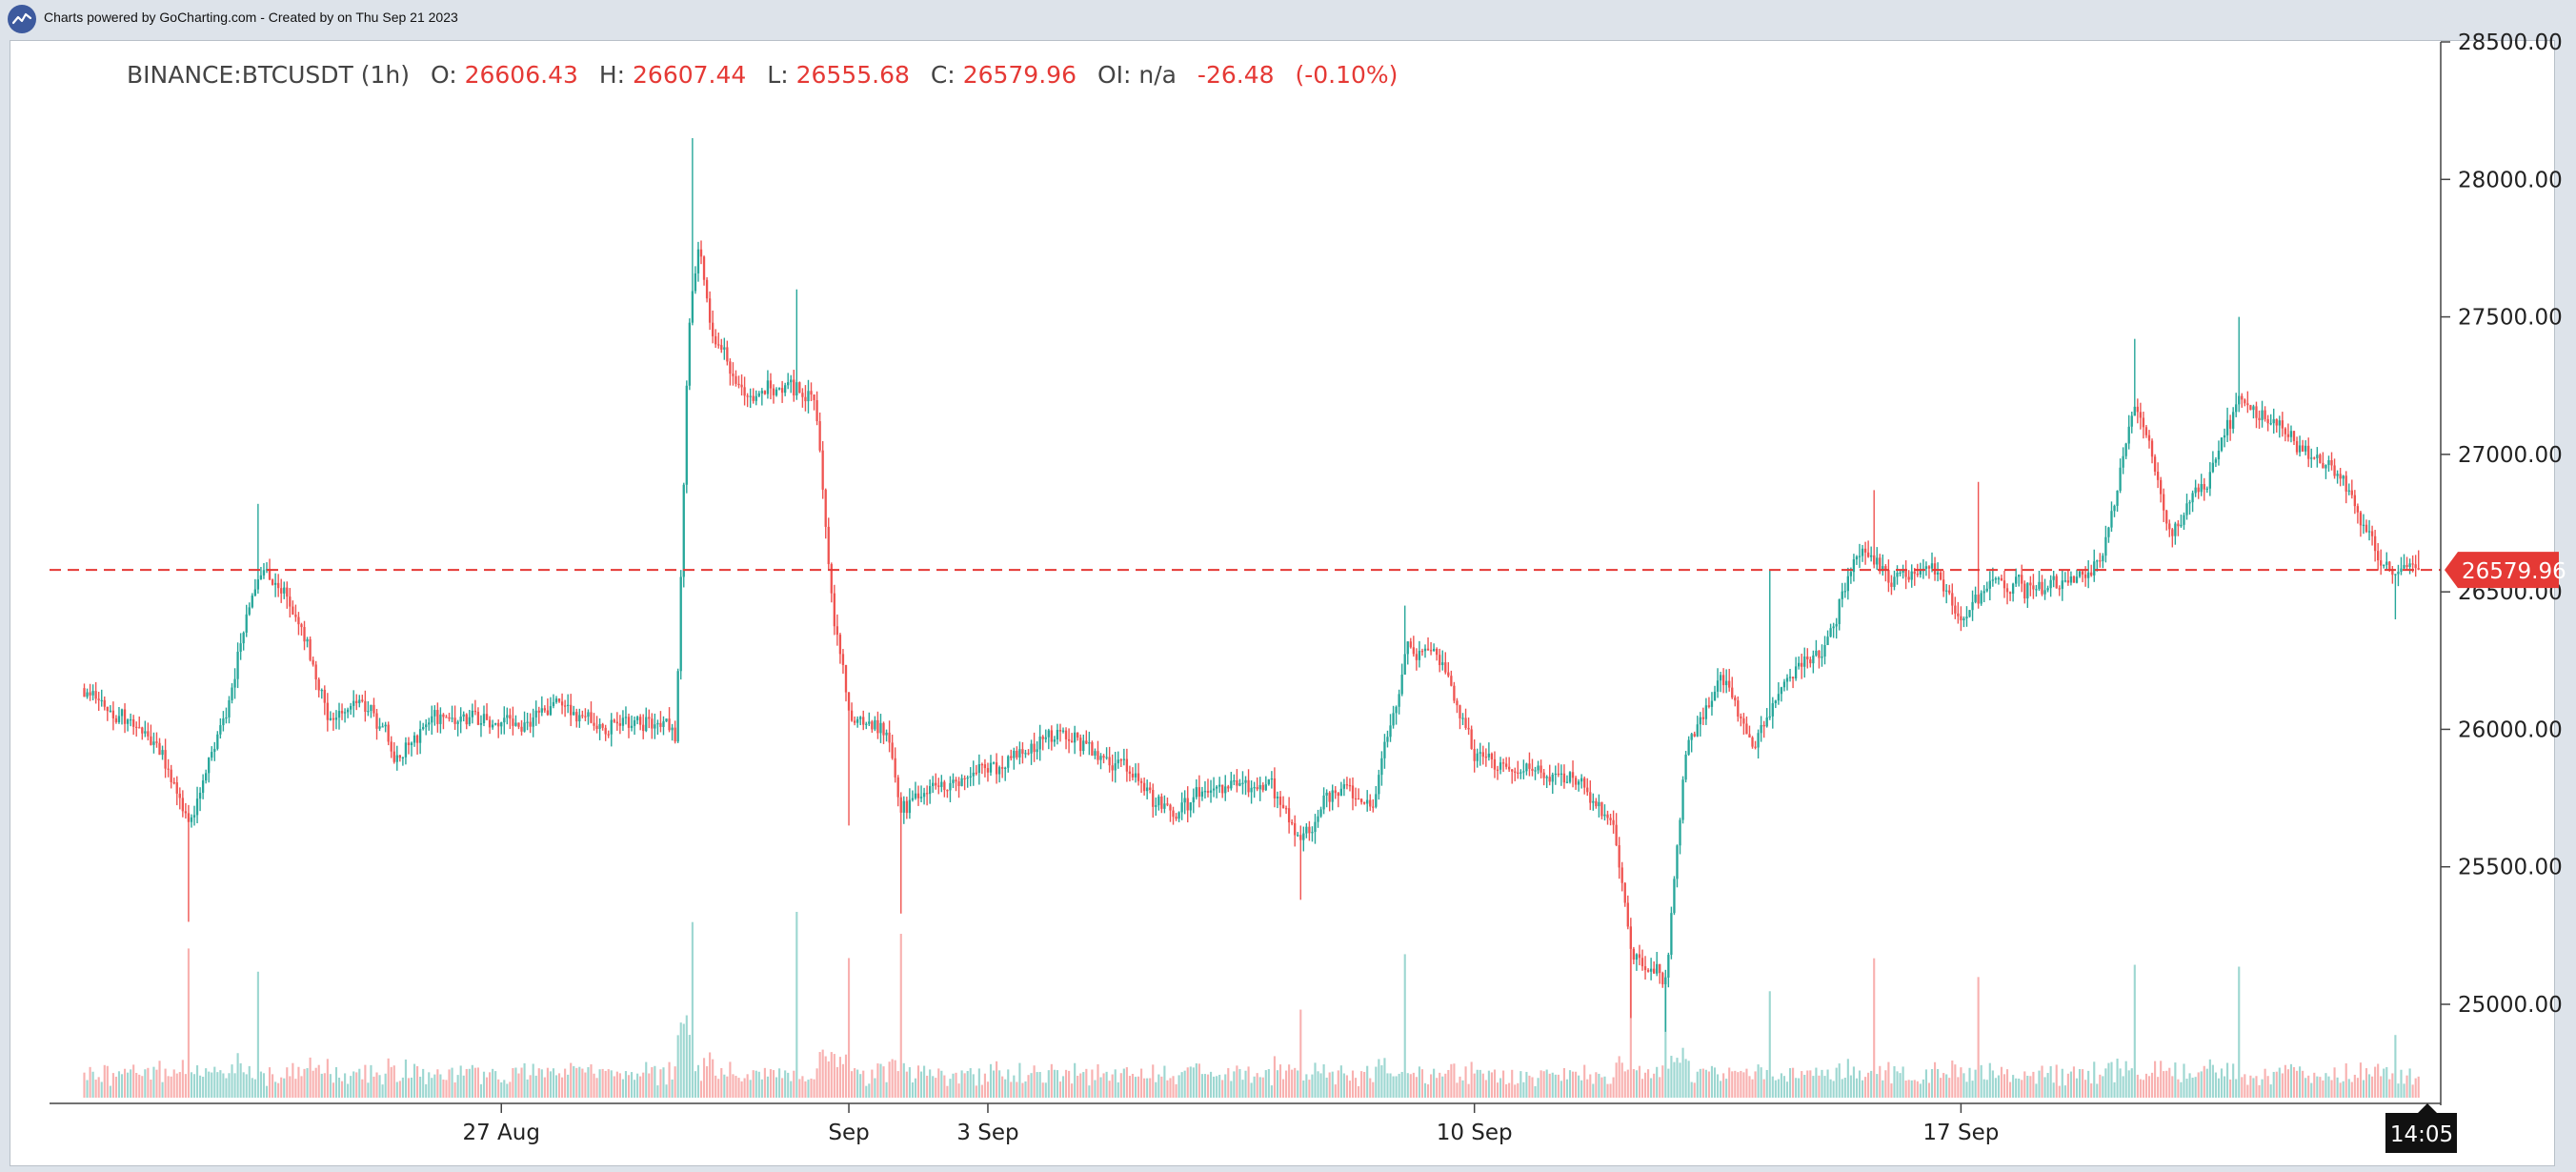 The image size is (2576, 1172). I want to click on time-axis: 27 Aug Sep 3 Sep 10 Sep 17 Sep, so click(1231, 1124).